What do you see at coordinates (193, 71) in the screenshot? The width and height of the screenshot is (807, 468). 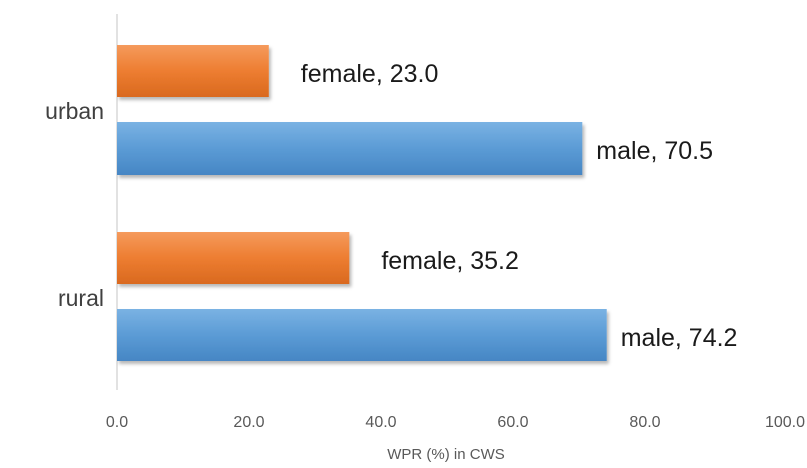 I see `bar-urban-female` at bounding box center [193, 71].